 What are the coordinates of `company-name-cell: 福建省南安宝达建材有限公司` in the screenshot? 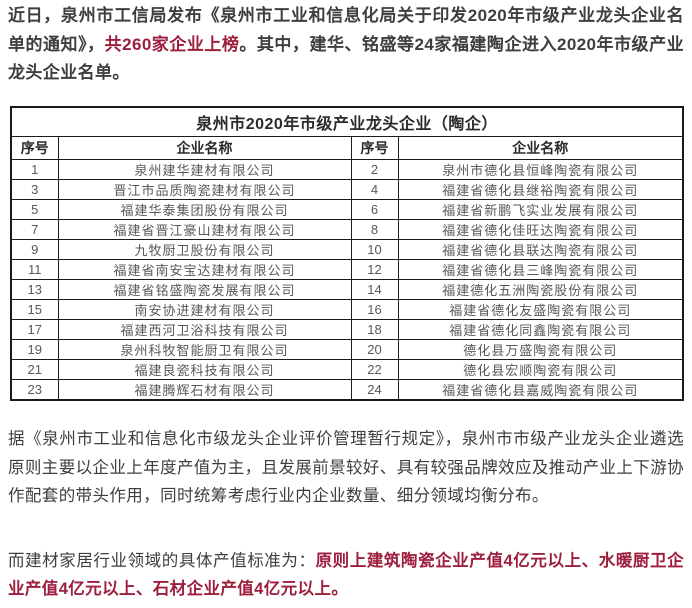 It's located at (204, 269).